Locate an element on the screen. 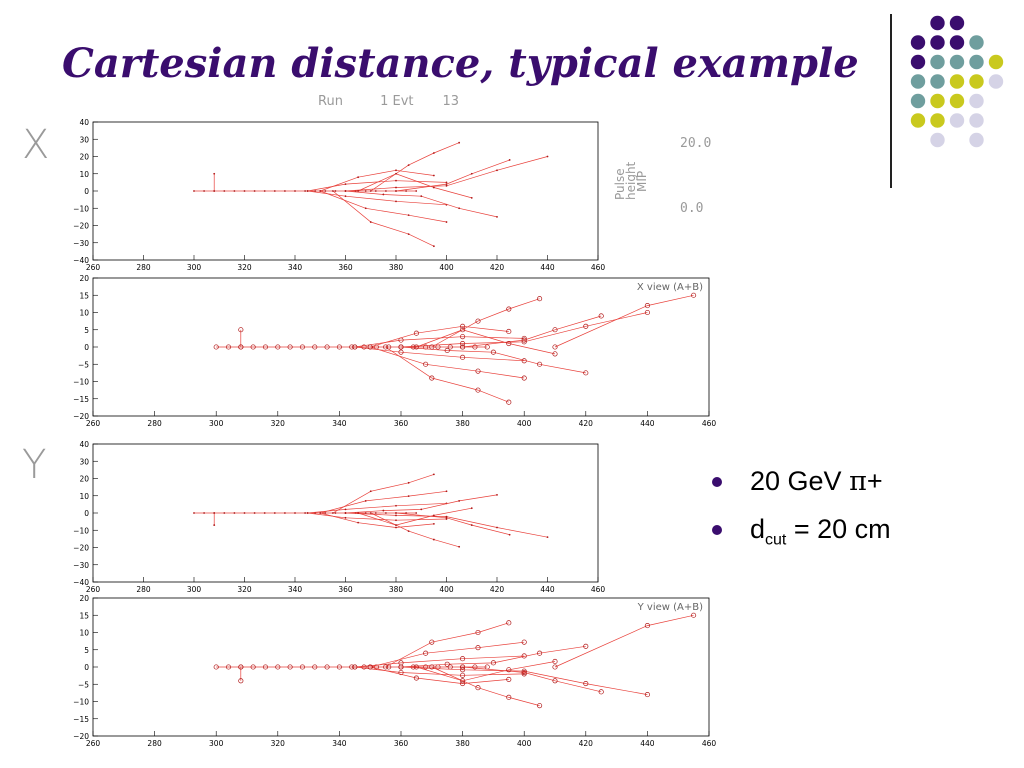 This screenshot has height=768, width=1024. y-tick-label: 20 is located at coordinates (84, 278).